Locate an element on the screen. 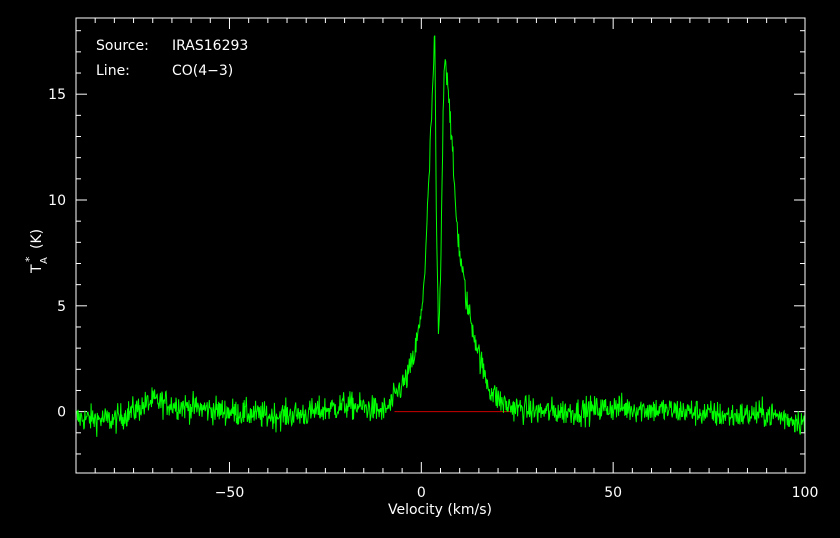 This screenshot has width=840, height=538. y-tick-label: 0 is located at coordinates (61, 413).